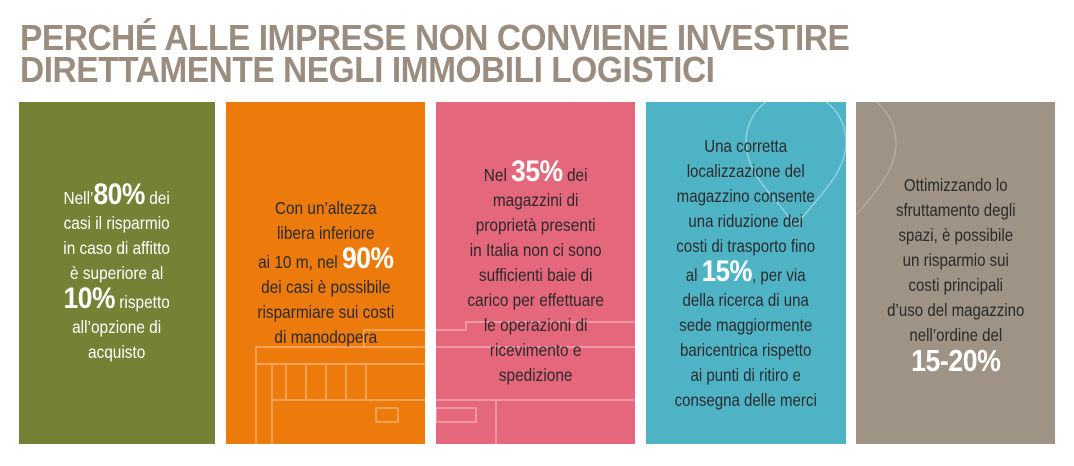 This screenshot has width=1074, height=466. I want to click on text: una riduzione dei, so click(746, 220).